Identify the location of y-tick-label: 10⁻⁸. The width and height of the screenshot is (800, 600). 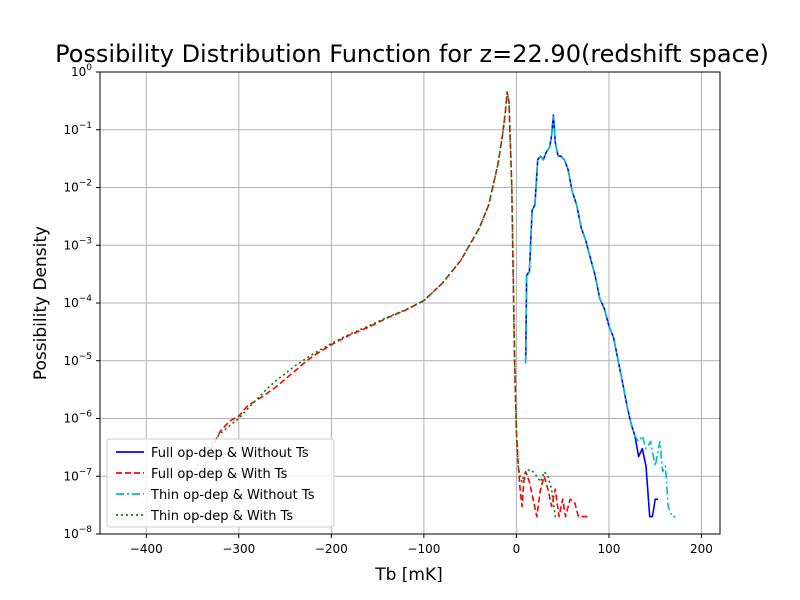
(77, 533).